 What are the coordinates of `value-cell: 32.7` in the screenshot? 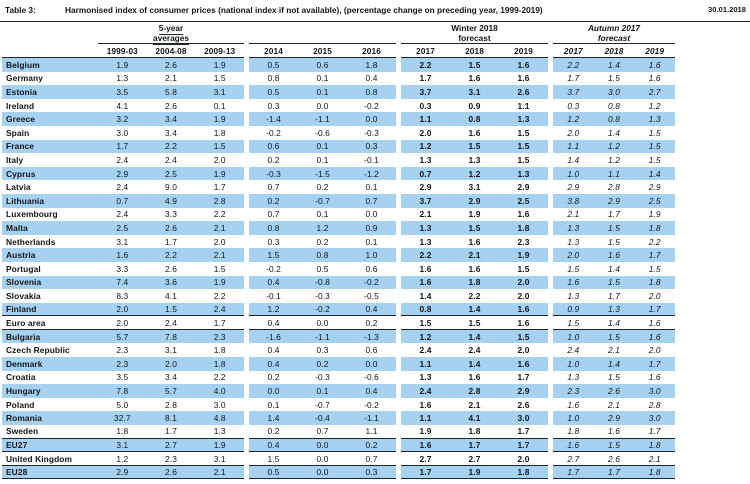 It's located at (122, 418).